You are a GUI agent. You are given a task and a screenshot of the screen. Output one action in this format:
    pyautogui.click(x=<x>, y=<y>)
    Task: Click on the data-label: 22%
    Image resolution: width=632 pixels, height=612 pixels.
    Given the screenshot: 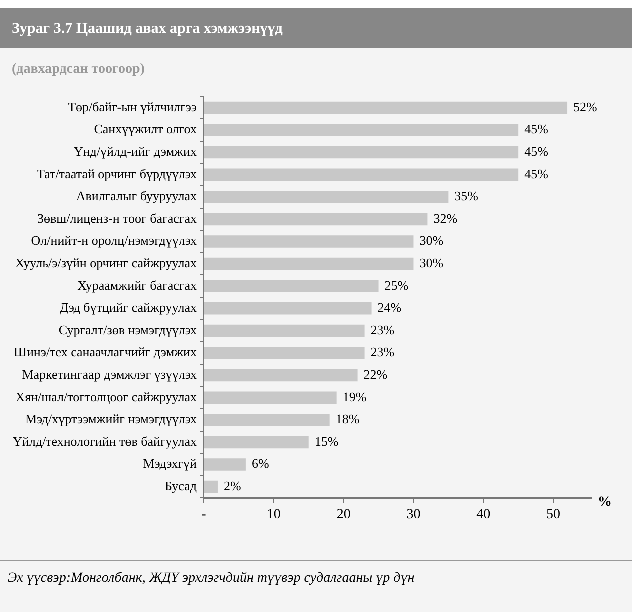 What is the action you would take?
    pyautogui.click(x=376, y=374)
    